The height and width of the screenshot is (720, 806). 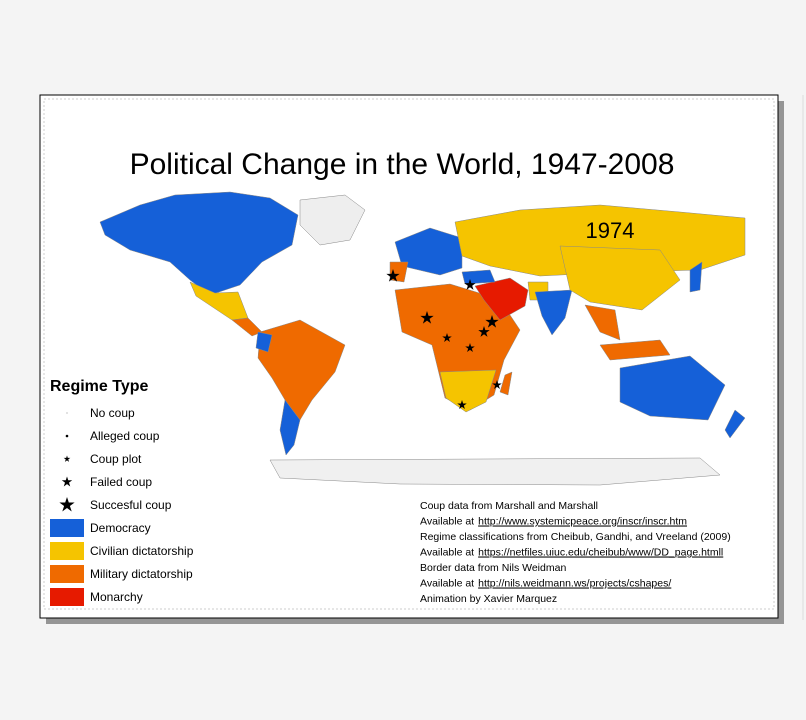 What do you see at coordinates (602, 322) in the screenshot?
I see `southeast-asia` at bounding box center [602, 322].